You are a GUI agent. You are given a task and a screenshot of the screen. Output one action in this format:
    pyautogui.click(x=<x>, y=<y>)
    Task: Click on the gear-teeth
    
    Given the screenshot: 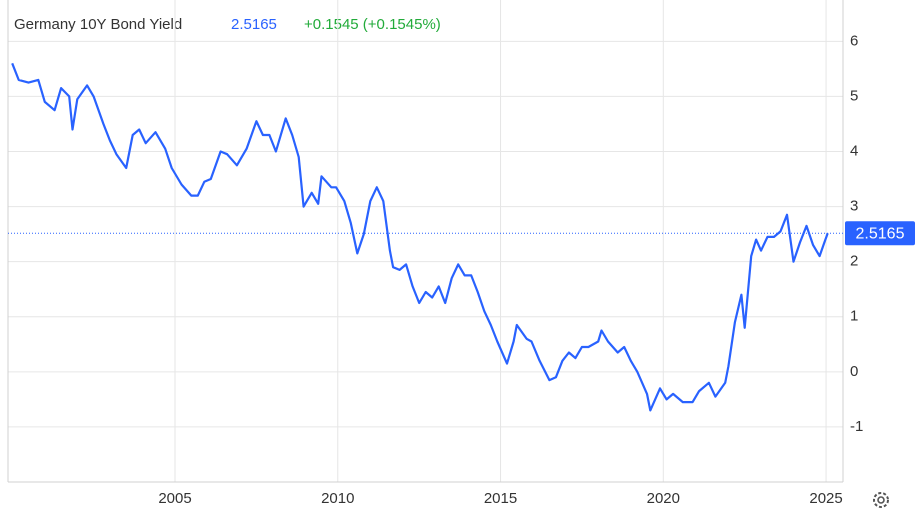 What is the action you would take?
    pyautogui.click(x=881, y=500)
    